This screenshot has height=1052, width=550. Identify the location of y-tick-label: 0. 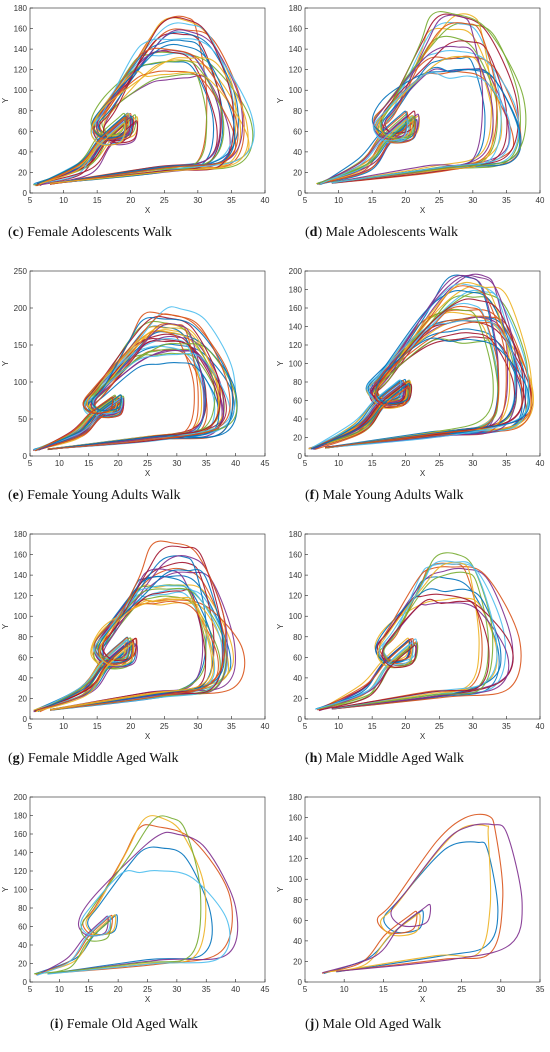
(300, 193).